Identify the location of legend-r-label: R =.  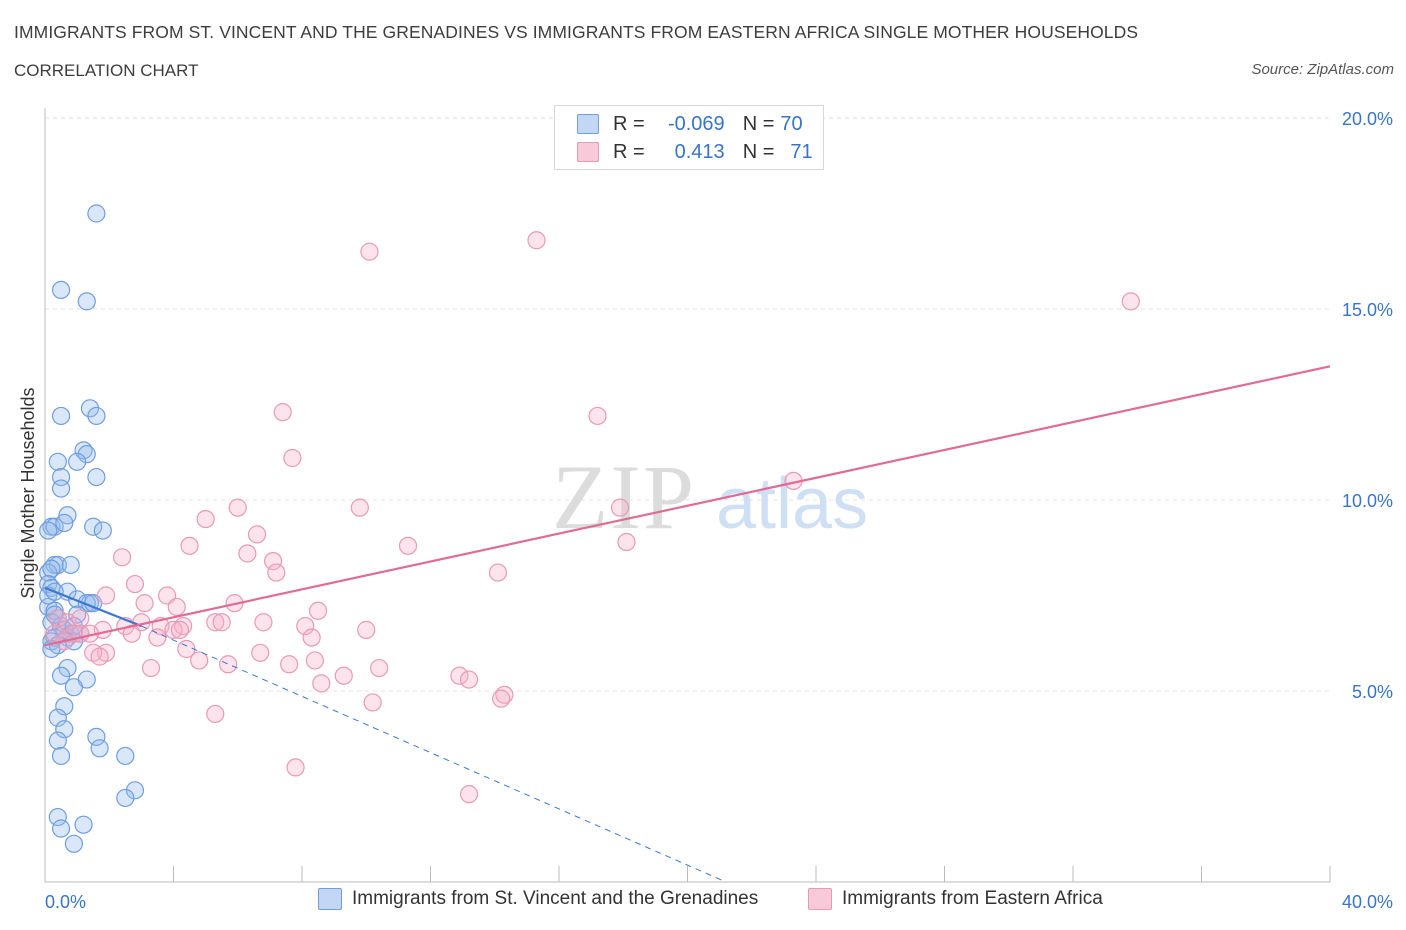
(629, 123).